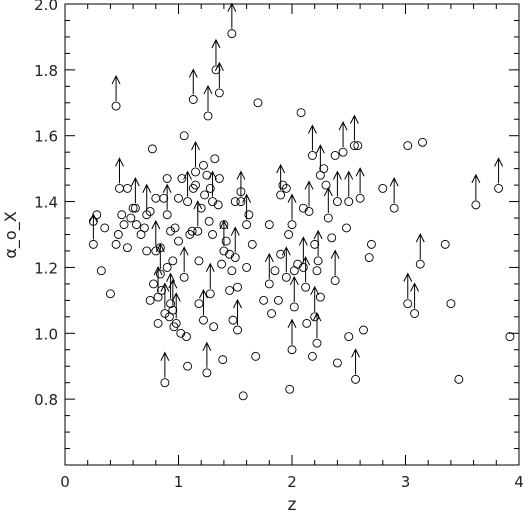 The height and width of the screenshot is (518, 528). Describe the element at coordinates (519, 482) in the screenshot. I see `x-tick-label: 4` at that location.